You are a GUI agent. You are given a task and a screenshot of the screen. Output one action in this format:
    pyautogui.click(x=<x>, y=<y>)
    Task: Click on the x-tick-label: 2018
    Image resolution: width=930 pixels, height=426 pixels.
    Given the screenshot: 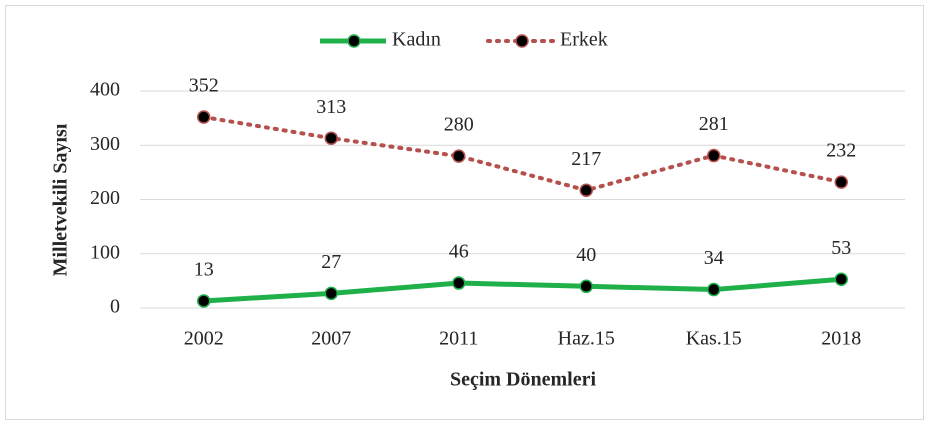 What is the action you would take?
    pyautogui.click(x=841, y=339)
    